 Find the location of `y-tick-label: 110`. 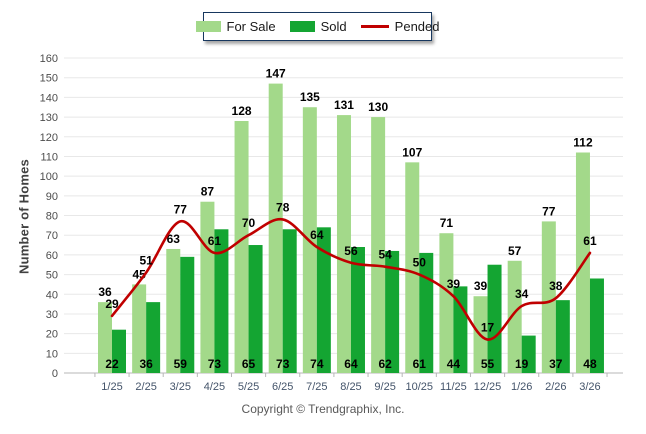

y-tick-label: 110 is located at coordinates (49, 157).